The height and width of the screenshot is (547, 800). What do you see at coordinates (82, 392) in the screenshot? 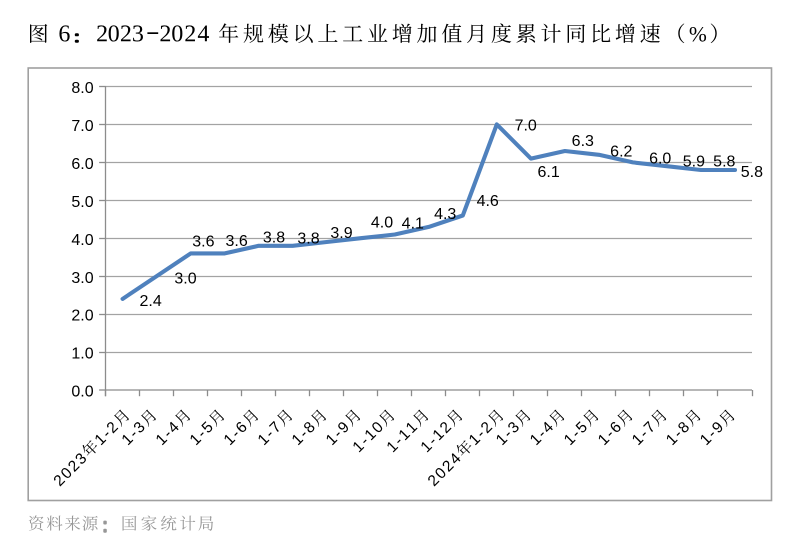
I see `svg-text: 0.0` at bounding box center [82, 392].